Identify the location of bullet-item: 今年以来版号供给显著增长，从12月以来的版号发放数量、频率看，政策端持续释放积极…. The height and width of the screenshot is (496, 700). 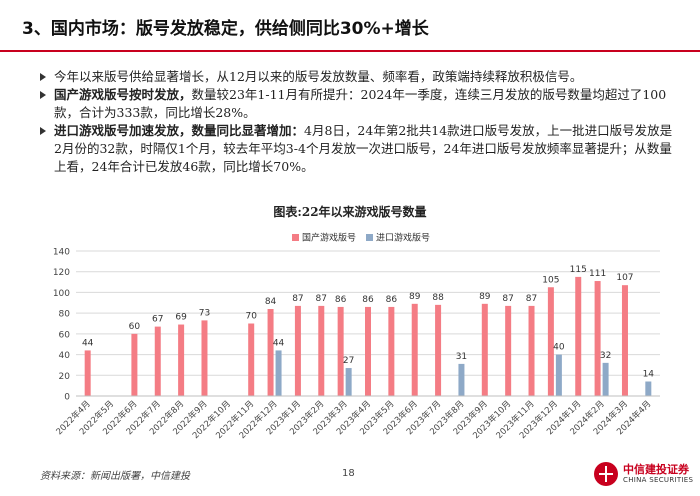
(360, 77).